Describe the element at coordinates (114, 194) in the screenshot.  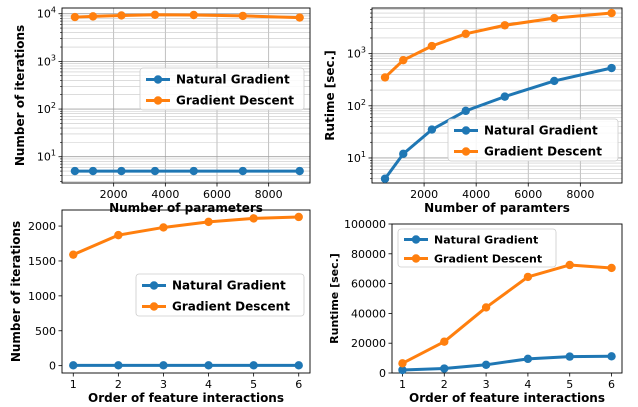
I see `x-tick-label: 2000` at that location.